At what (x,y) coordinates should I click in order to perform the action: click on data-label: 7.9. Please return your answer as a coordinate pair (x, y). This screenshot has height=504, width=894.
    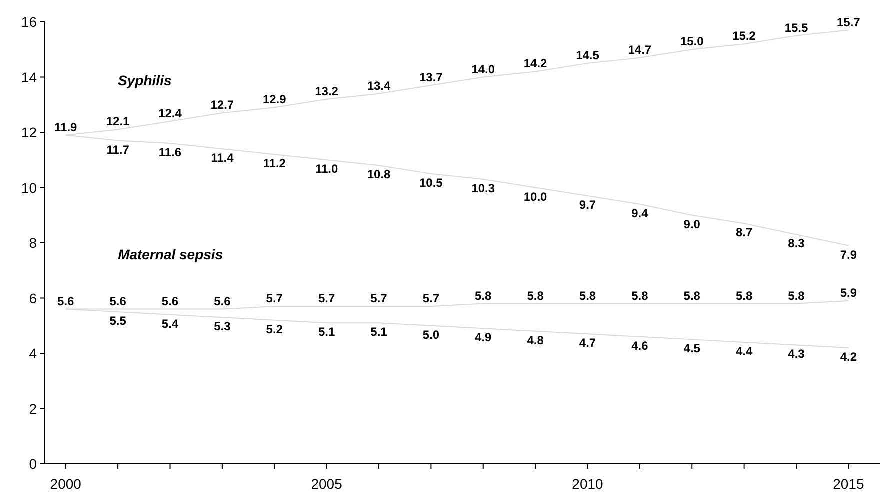
    Looking at the image, I should click on (849, 255).